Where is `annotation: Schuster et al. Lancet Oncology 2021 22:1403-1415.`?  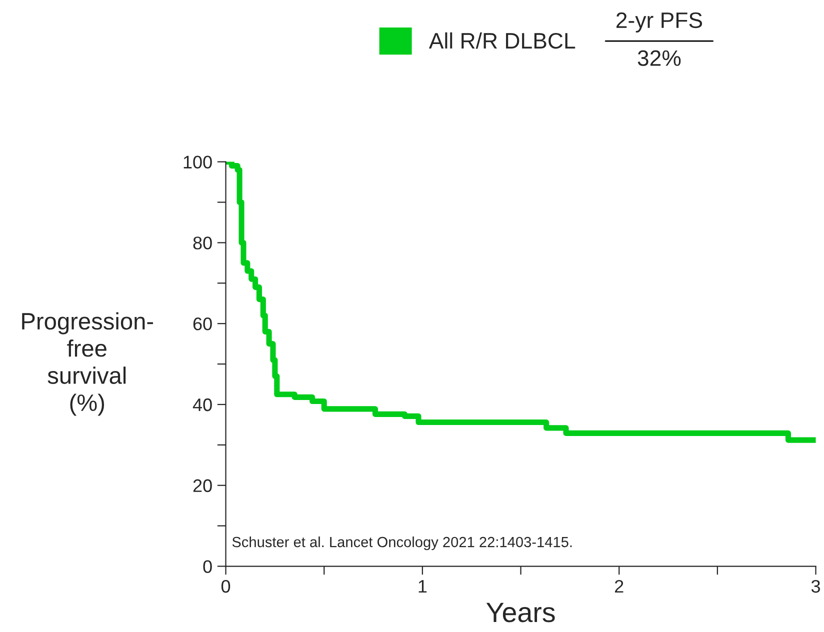 annotation: Schuster et al. Lancet Oncology 2021 22:1403-1415. is located at coordinates (402, 543).